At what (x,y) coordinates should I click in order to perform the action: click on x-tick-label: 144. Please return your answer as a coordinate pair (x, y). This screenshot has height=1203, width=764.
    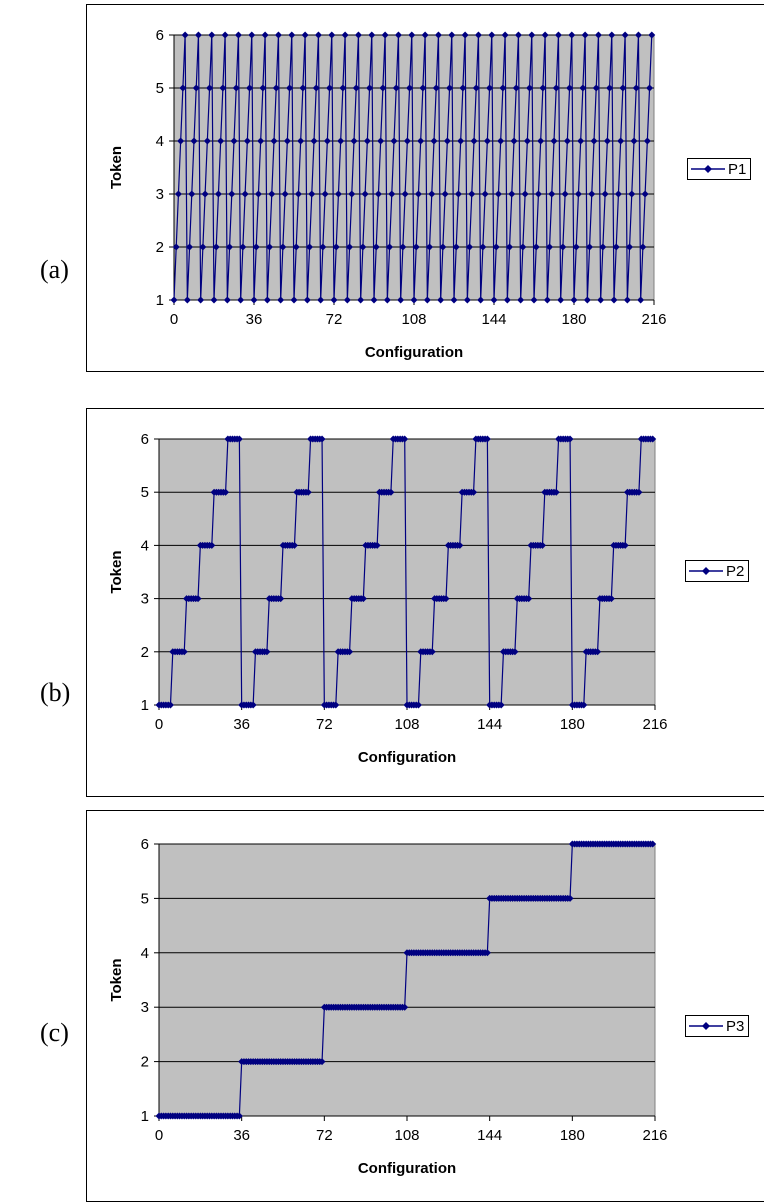
    Looking at the image, I should click on (489, 1135).